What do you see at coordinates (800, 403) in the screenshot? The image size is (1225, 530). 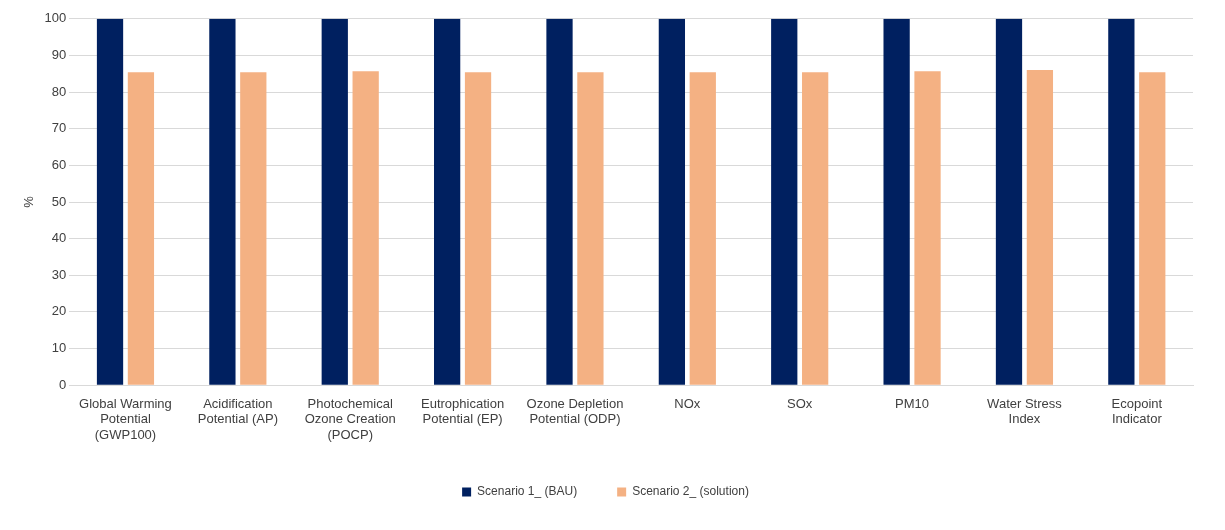 I see `x-tick-label: SOx` at bounding box center [800, 403].